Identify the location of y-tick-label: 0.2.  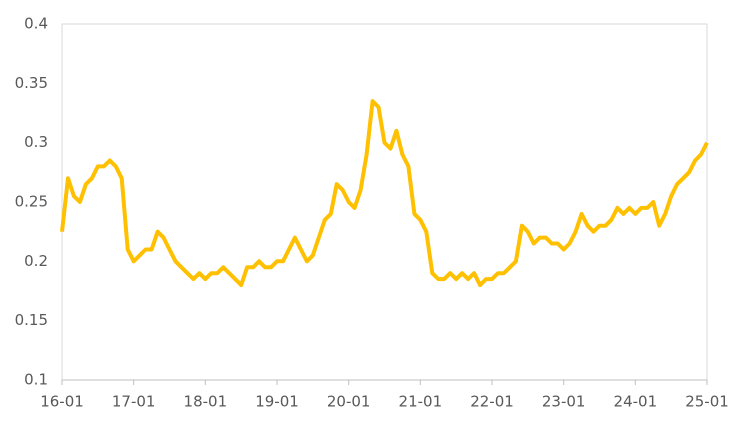
(36, 261).